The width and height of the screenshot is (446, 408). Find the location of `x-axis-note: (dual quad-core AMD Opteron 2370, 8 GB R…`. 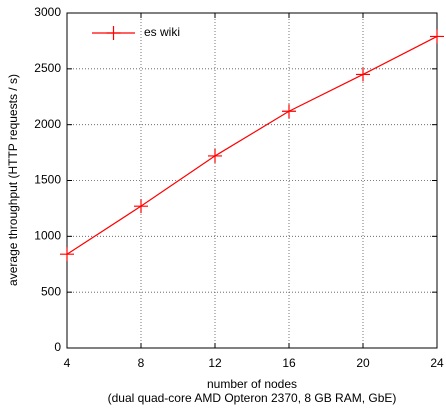

x-axis-note: (dual quad-core AMD Opteron 2370, 8 GB R… is located at coordinates (252, 398).